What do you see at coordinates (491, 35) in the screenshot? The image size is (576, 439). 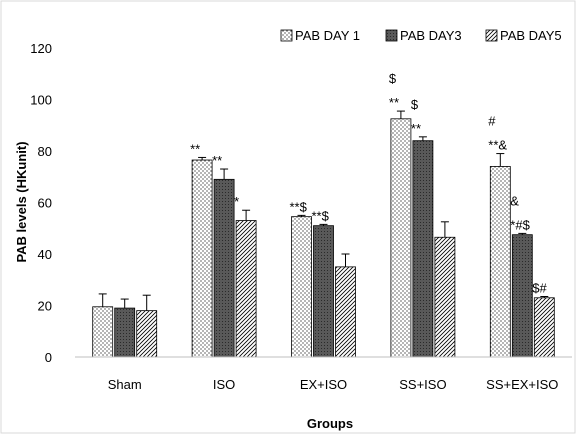 I see `legend-swatch-day5` at bounding box center [491, 35].